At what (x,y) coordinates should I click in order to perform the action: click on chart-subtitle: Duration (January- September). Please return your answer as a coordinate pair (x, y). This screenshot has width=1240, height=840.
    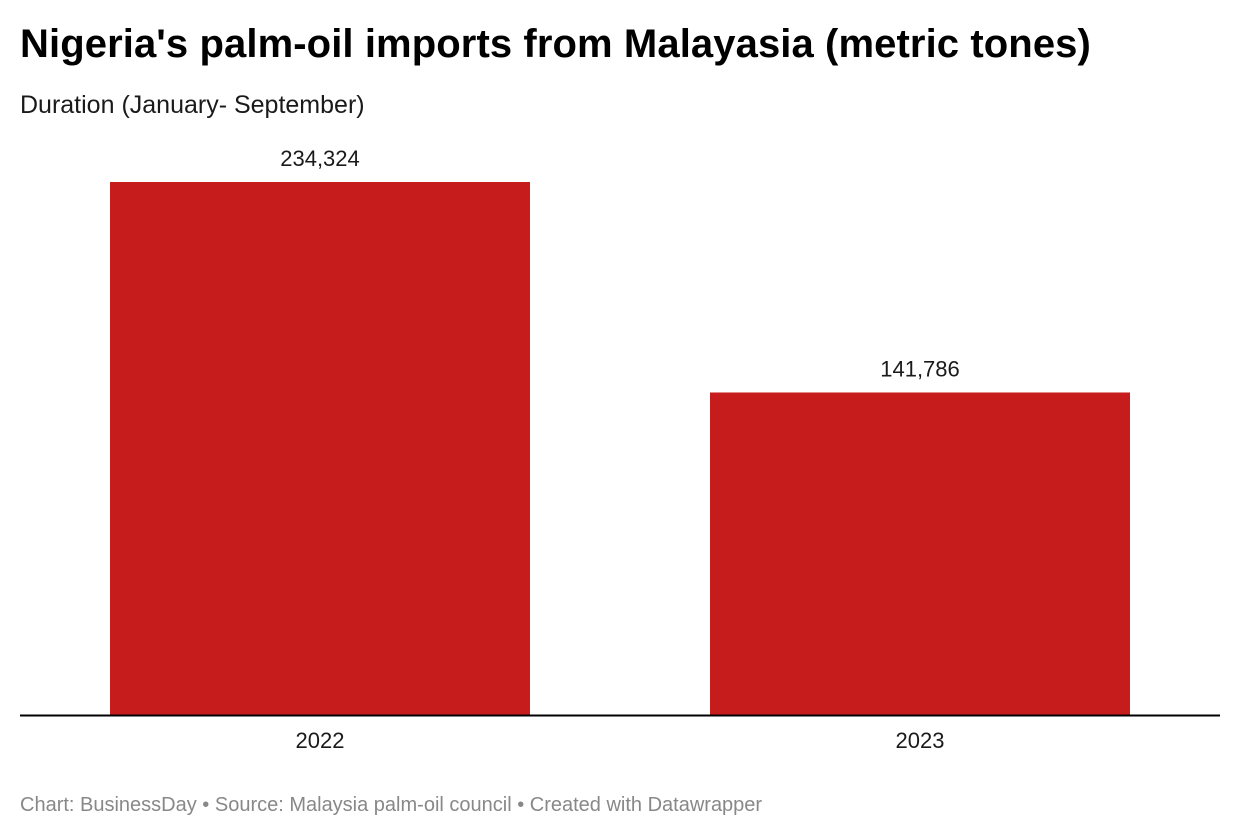
    Looking at the image, I should click on (192, 105).